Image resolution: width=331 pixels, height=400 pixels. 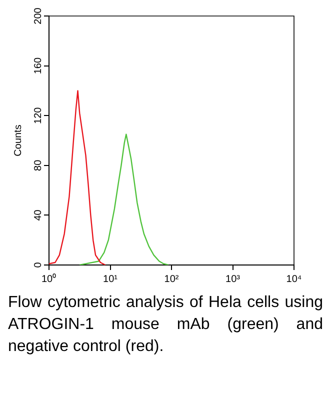 What do you see at coordinates (110, 279) in the screenshot?
I see `x-tick-label: 10¹` at bounding box center [110, 279].